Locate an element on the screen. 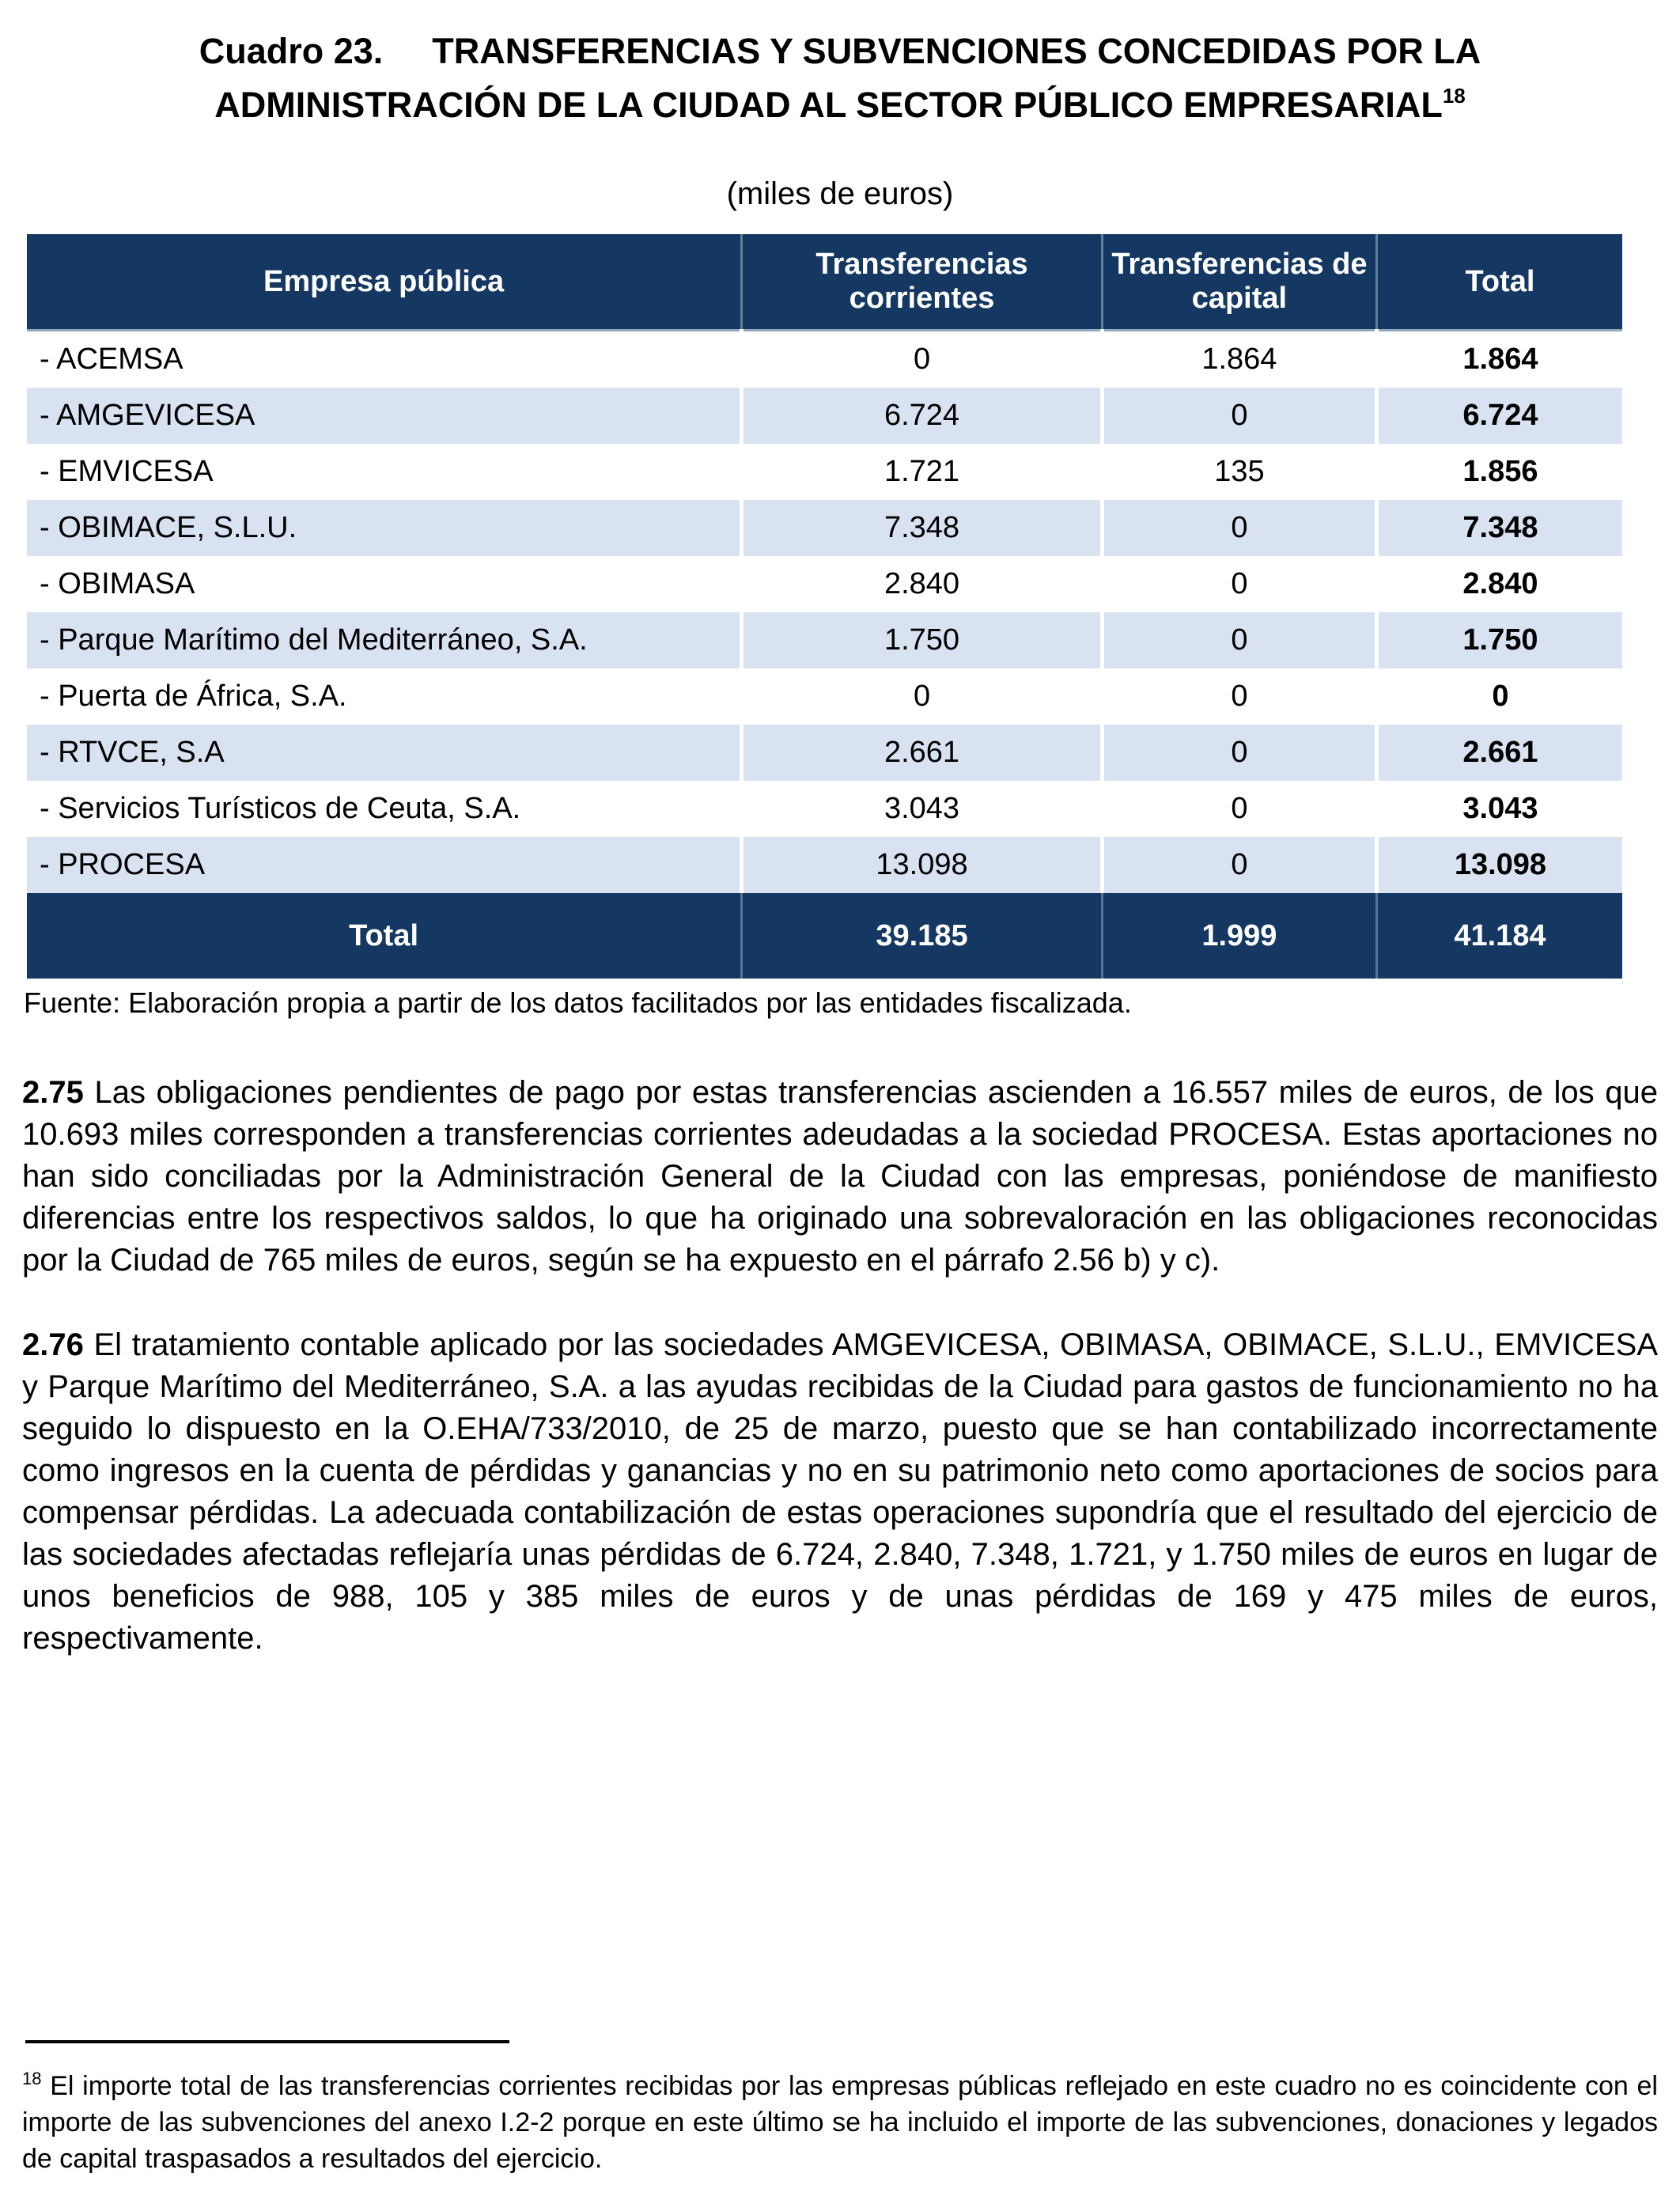 The height and width of the screenshot is (2196, 1680). table-row: - Puerta de África, S.A. 0 0 0 is located at coordinates (825, 696).